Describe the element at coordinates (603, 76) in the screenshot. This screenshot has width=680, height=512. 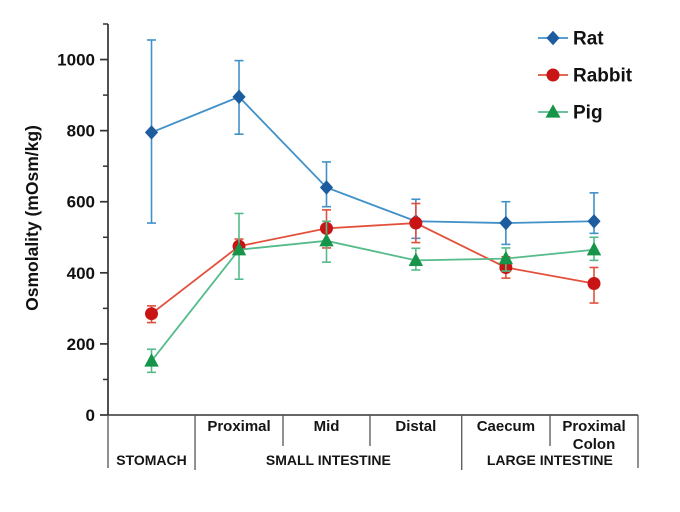
I see `legend-label-rabbit: Rabbit` at that location.